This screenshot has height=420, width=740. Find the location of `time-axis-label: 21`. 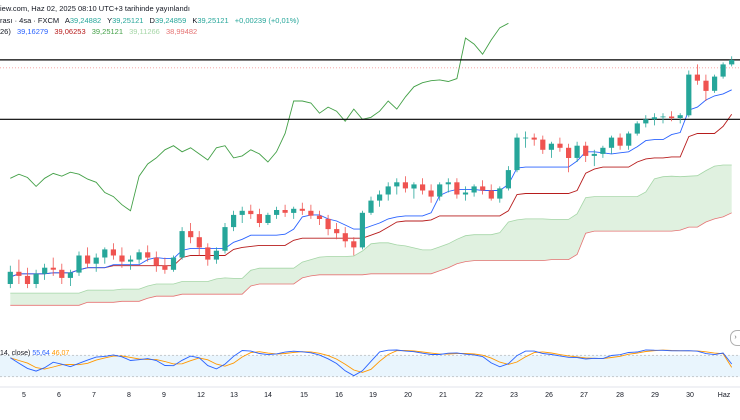

time-axis-label: 21 is located at coordinates (443, 395).